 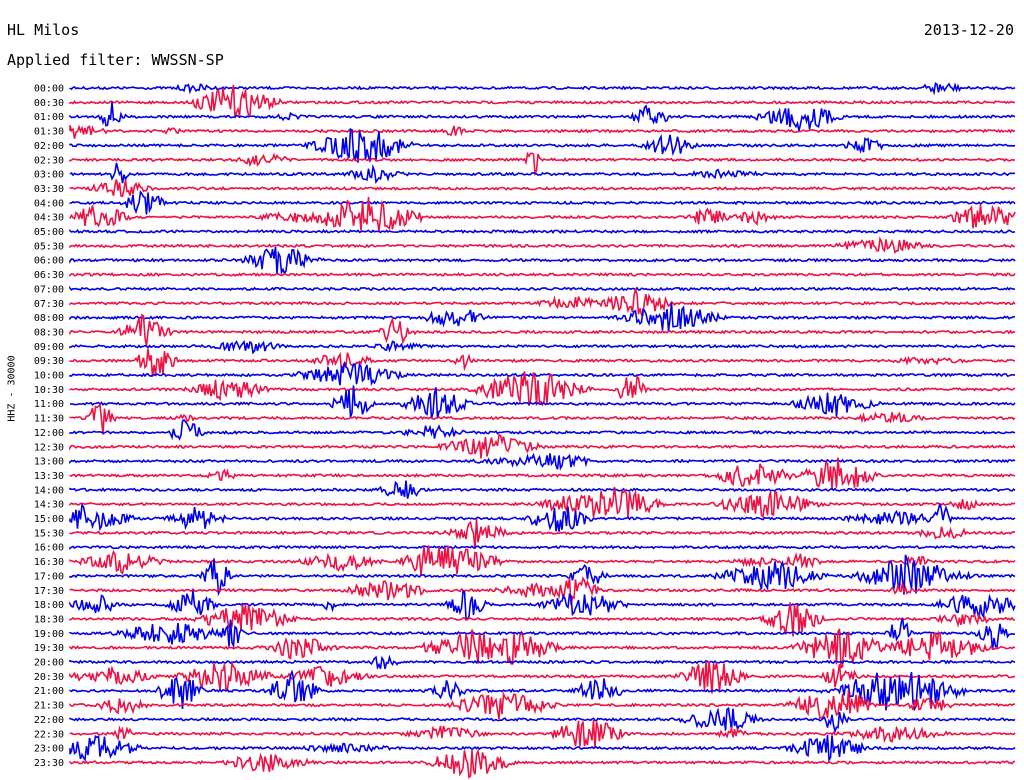 What do you see at coordinates (49, 218) in the screenshot?
I see `row-time-label: 04:30` at bounding box center [49, 218].